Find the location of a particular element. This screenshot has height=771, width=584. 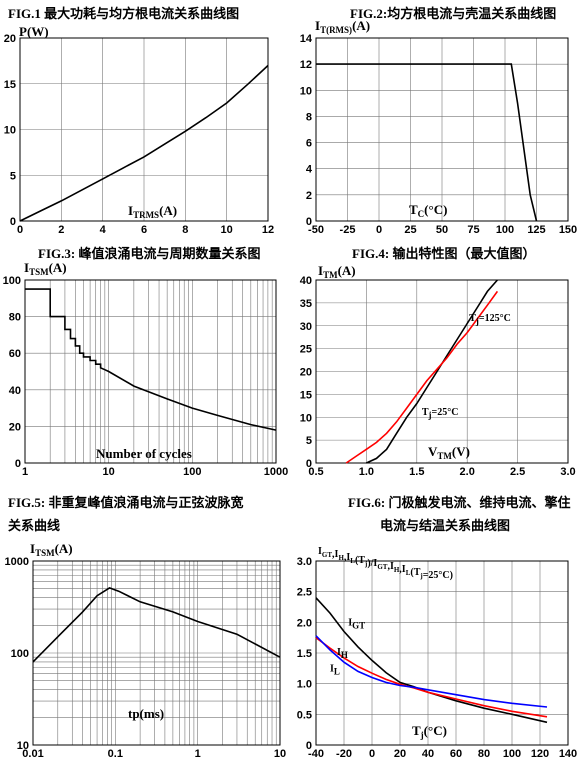

fig6-ytick-label: 0.5 is located at coordinates (304, 715).